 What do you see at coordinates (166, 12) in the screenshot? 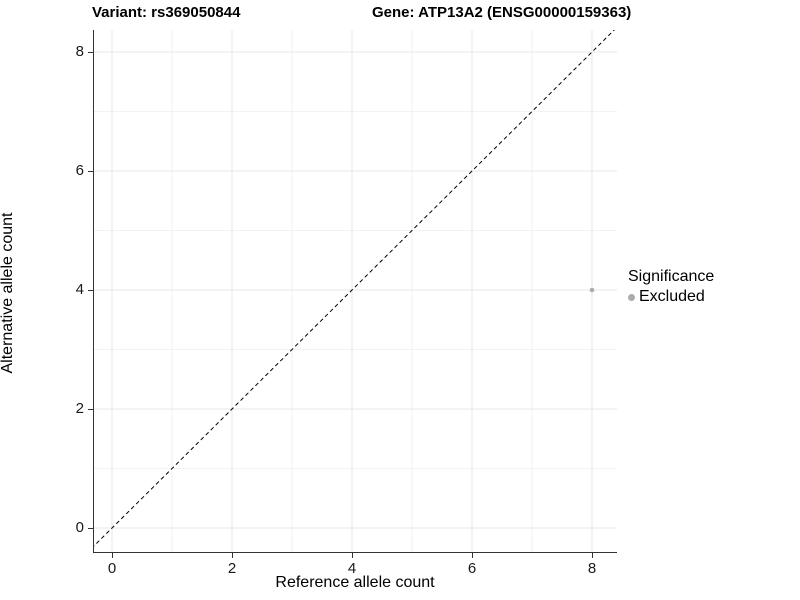
I see `variant-title: Variant: rs369050844` at bounding box center [166, 12].